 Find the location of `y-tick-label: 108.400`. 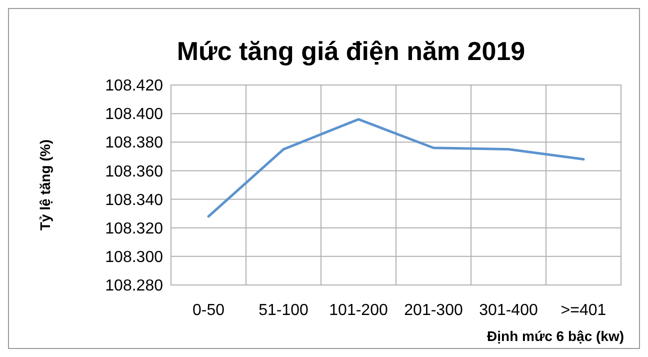

y-tick-label: 108.400 is located at coordinates (134, 115).